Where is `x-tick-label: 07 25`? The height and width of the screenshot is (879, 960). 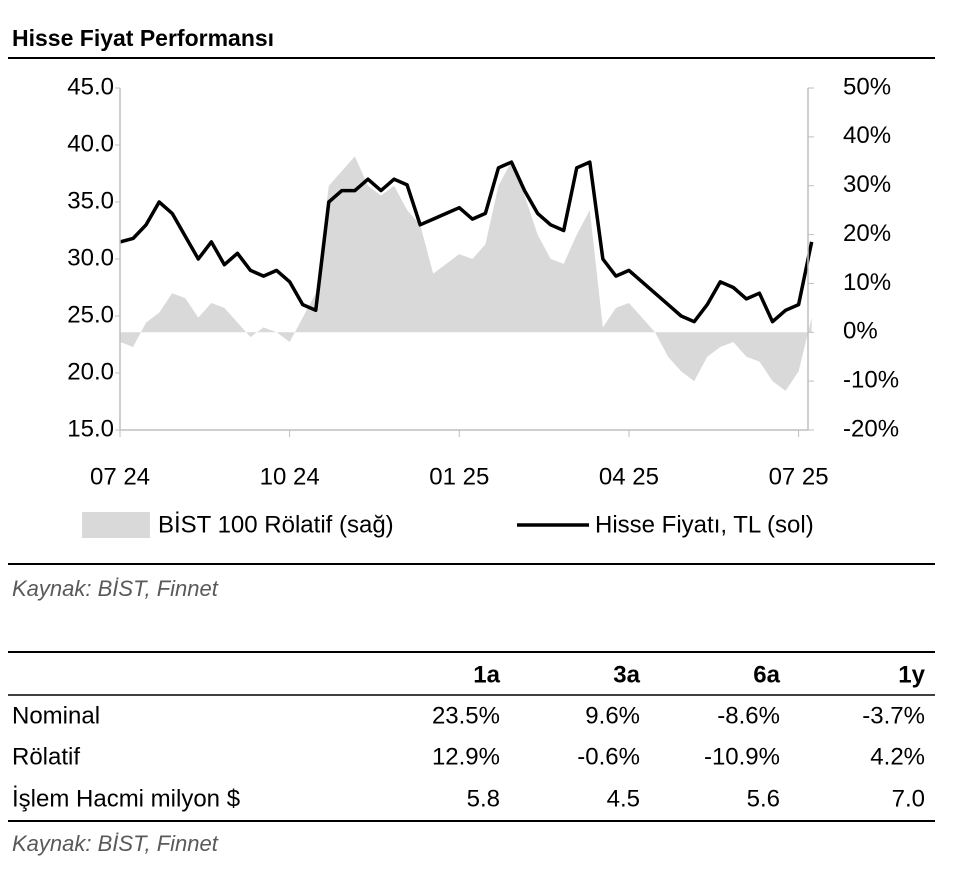 x-tick-label: 07 25 is located at coordinates (799, 476).